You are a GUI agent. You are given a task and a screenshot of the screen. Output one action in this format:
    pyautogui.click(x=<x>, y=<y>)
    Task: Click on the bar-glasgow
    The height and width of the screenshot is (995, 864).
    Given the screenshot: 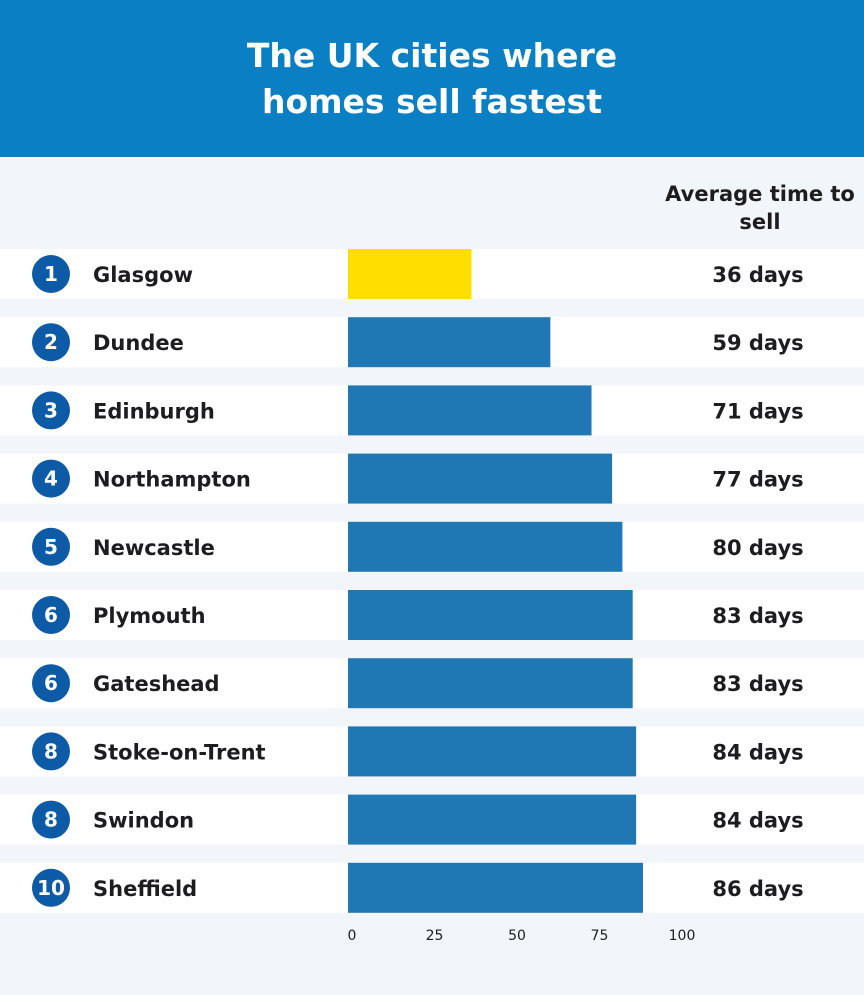 What is the action you would take?
    pyautogui.click(x=410, y=274)
    